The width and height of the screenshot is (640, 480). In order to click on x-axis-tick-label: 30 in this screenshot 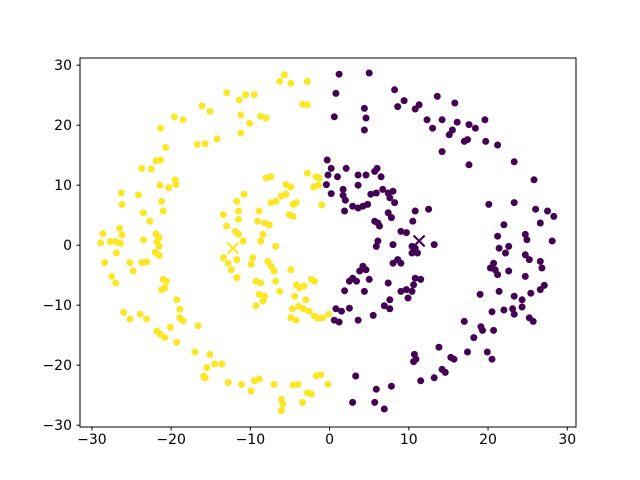, I will do `click(567, 440)`.